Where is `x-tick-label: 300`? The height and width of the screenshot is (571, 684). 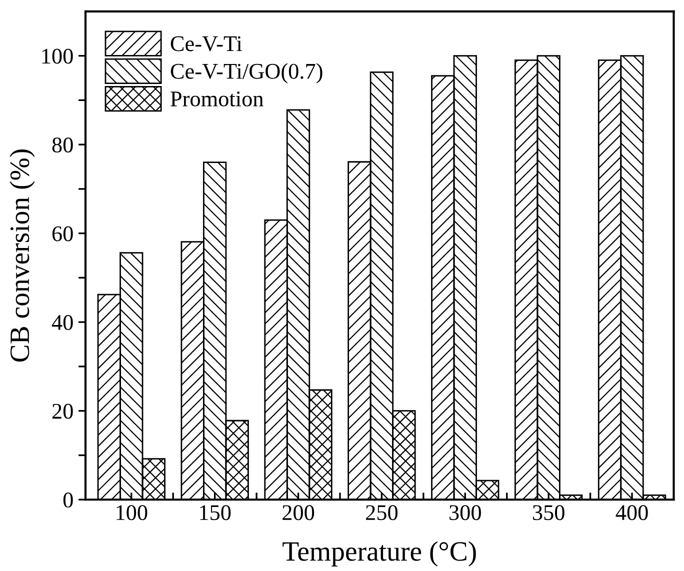
x-tick-label: 300 is located at coordinates (465, 512).